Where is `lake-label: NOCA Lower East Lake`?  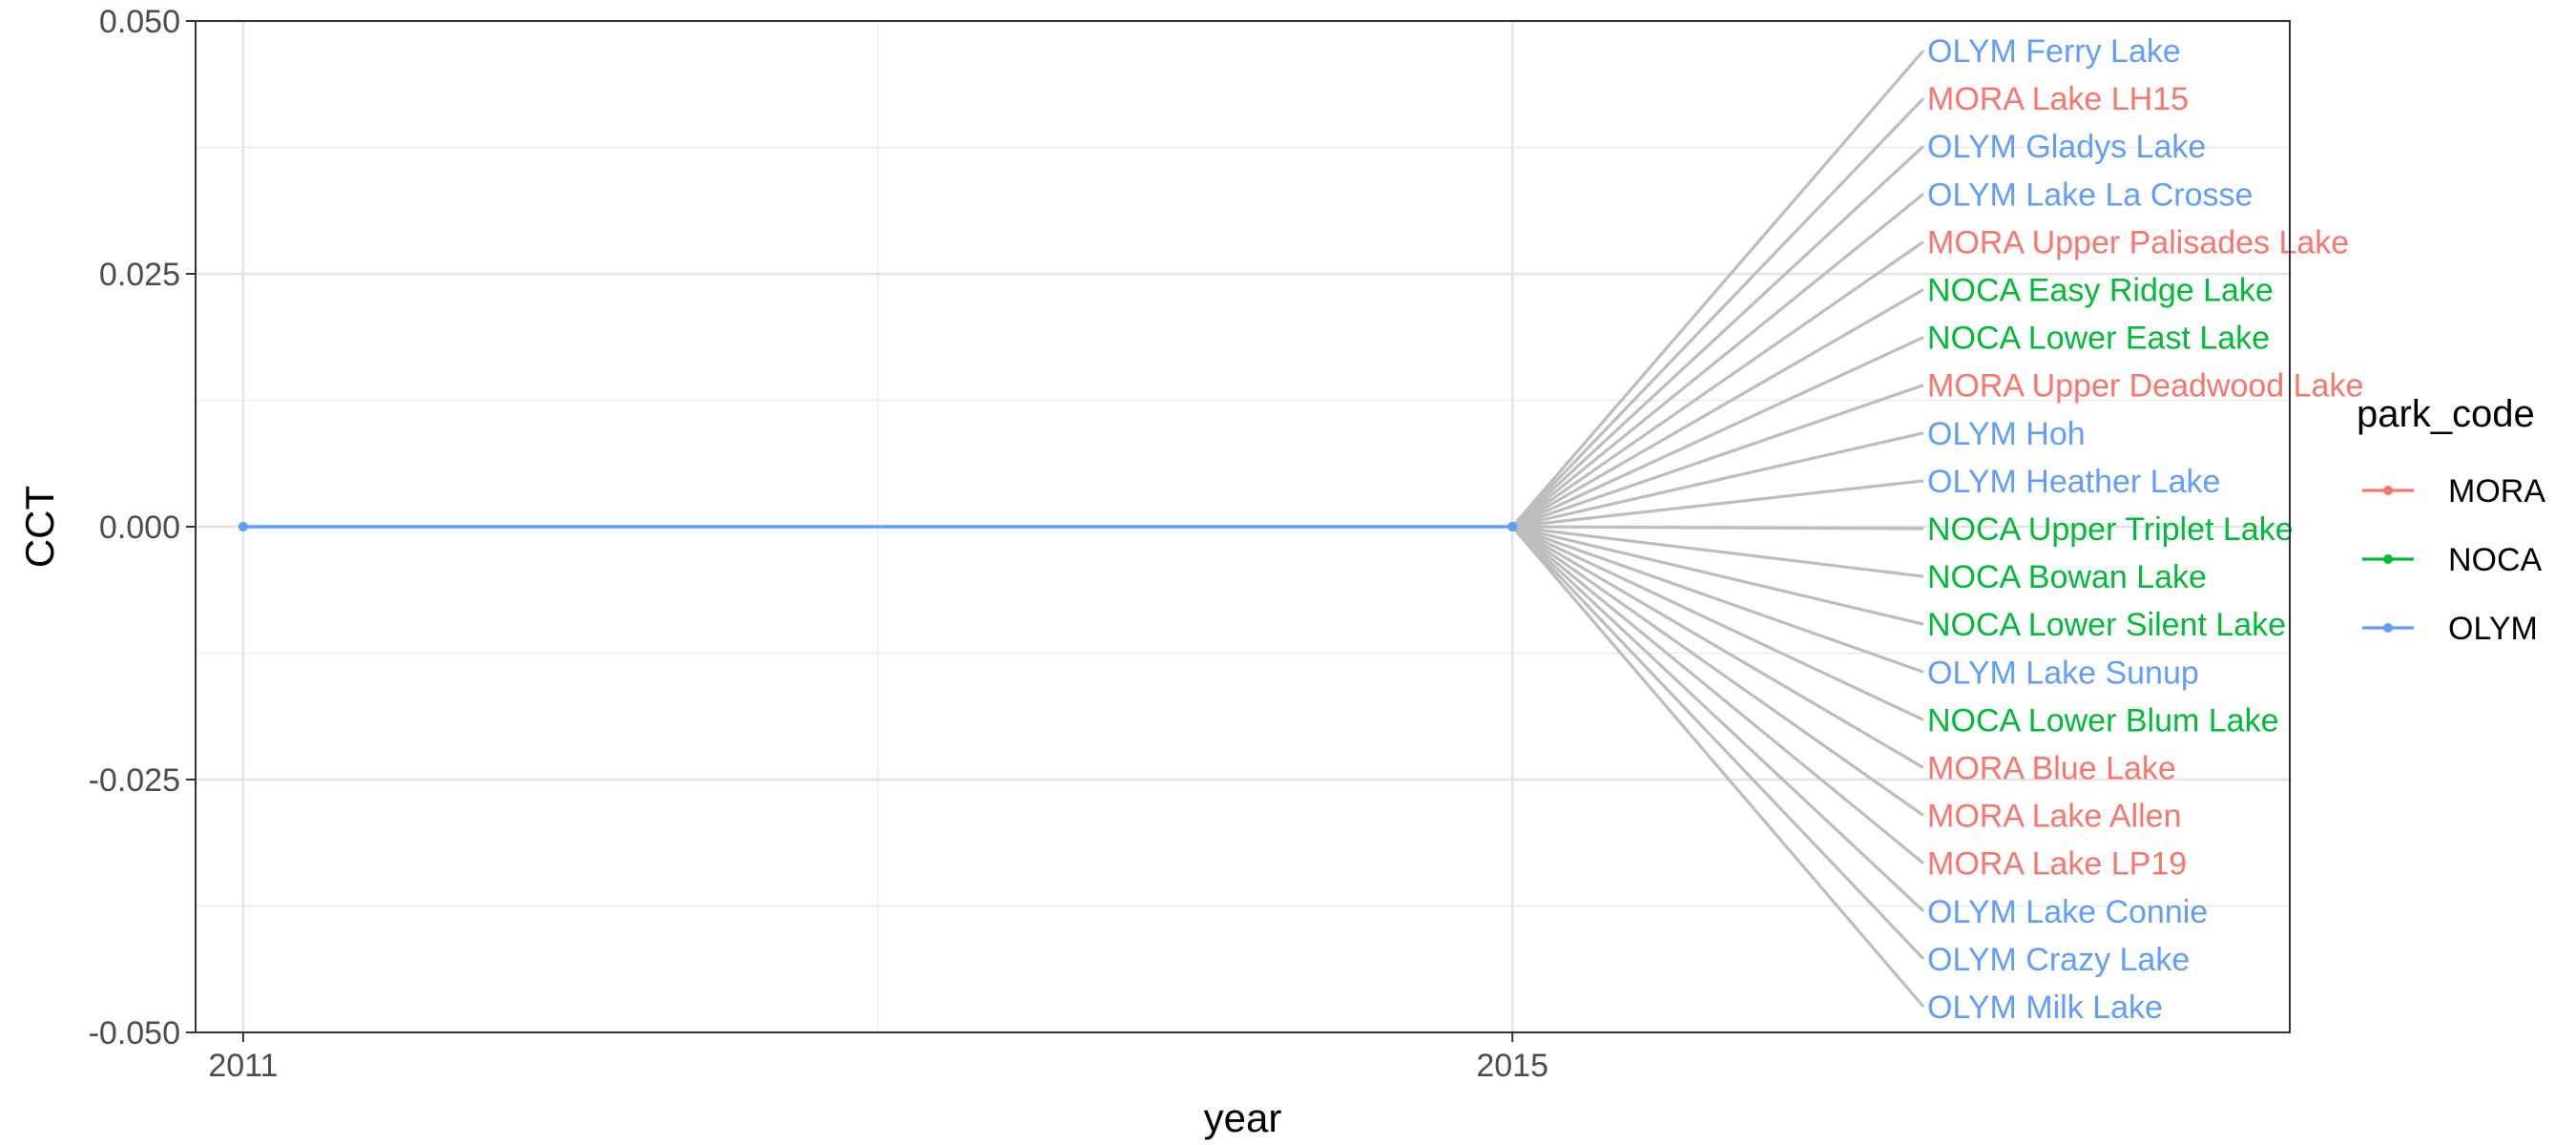
lake-label: NOCA Lower East Lake is located at coordinates (2098, 339).